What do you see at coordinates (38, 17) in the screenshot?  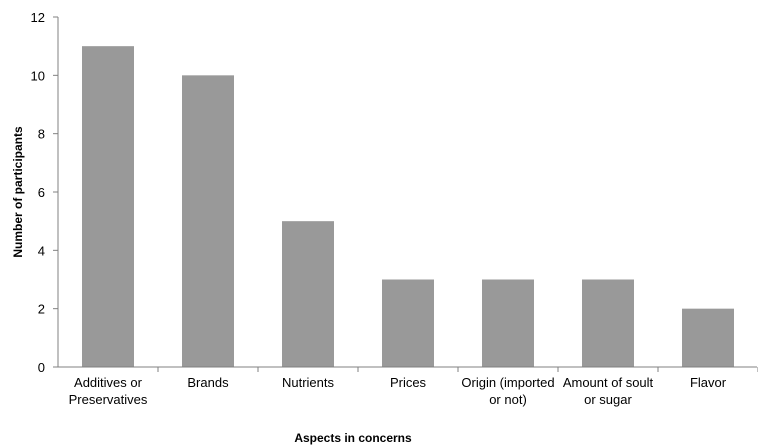 I see `y-tick-label-6: 12` at bounding box center [38, 17].